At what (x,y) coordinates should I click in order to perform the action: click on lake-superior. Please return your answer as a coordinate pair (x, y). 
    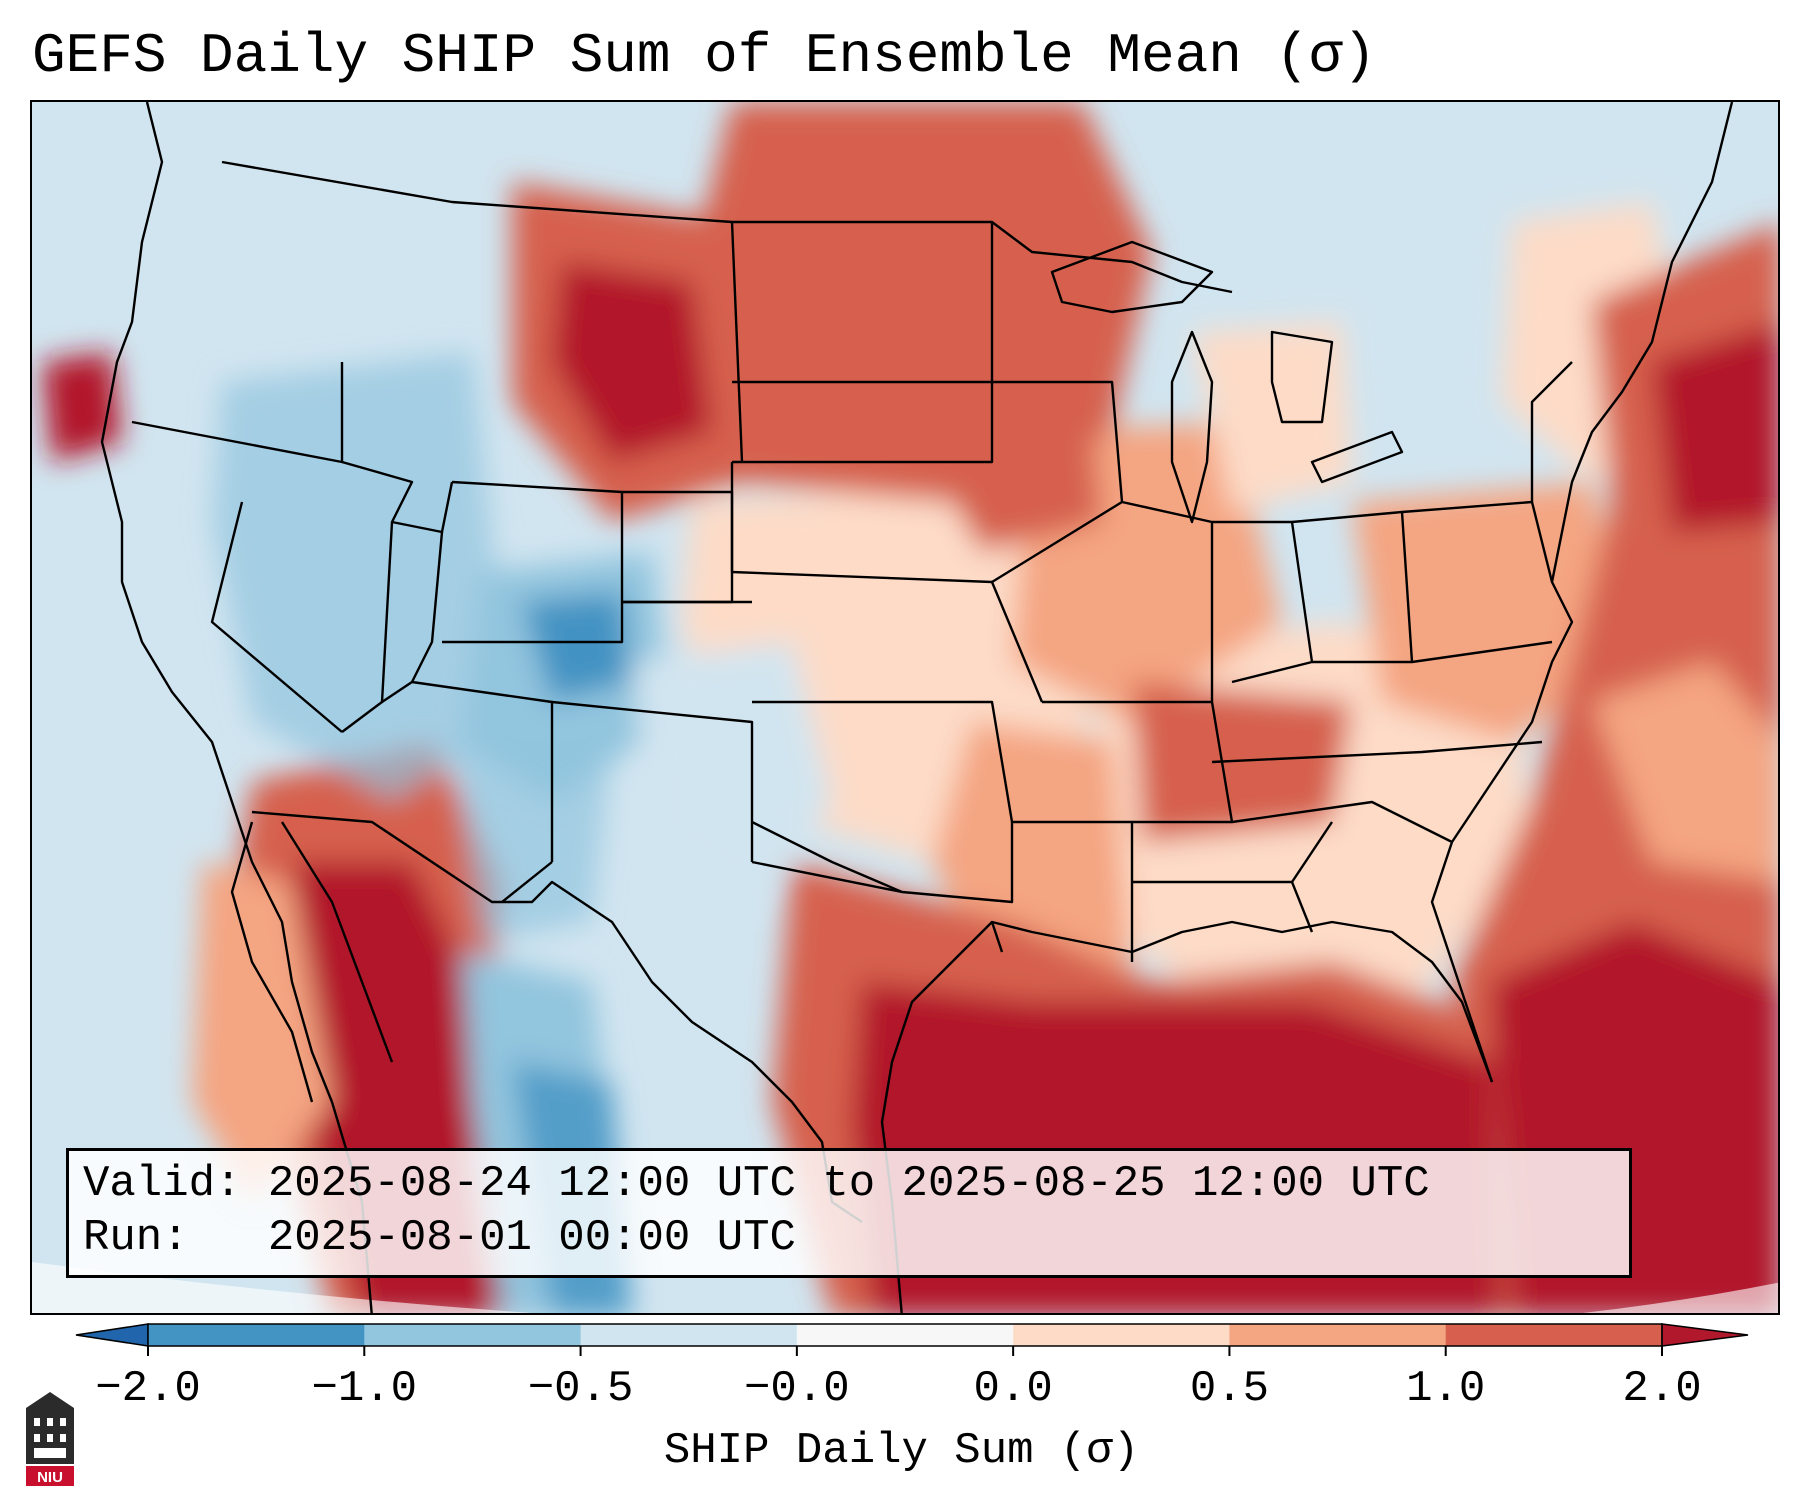
    Looking at the image, I should click on (1132, 277).